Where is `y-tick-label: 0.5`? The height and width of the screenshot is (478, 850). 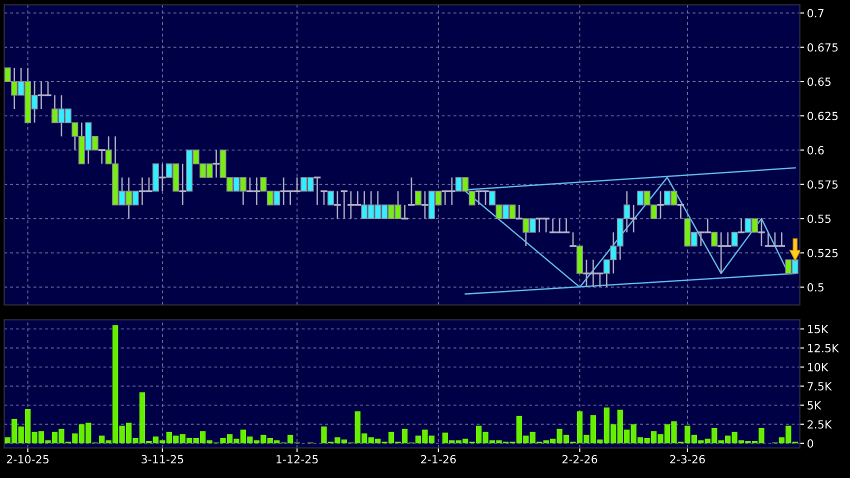 y-tick-label: 0.5 is located at coordinates (816, 287).